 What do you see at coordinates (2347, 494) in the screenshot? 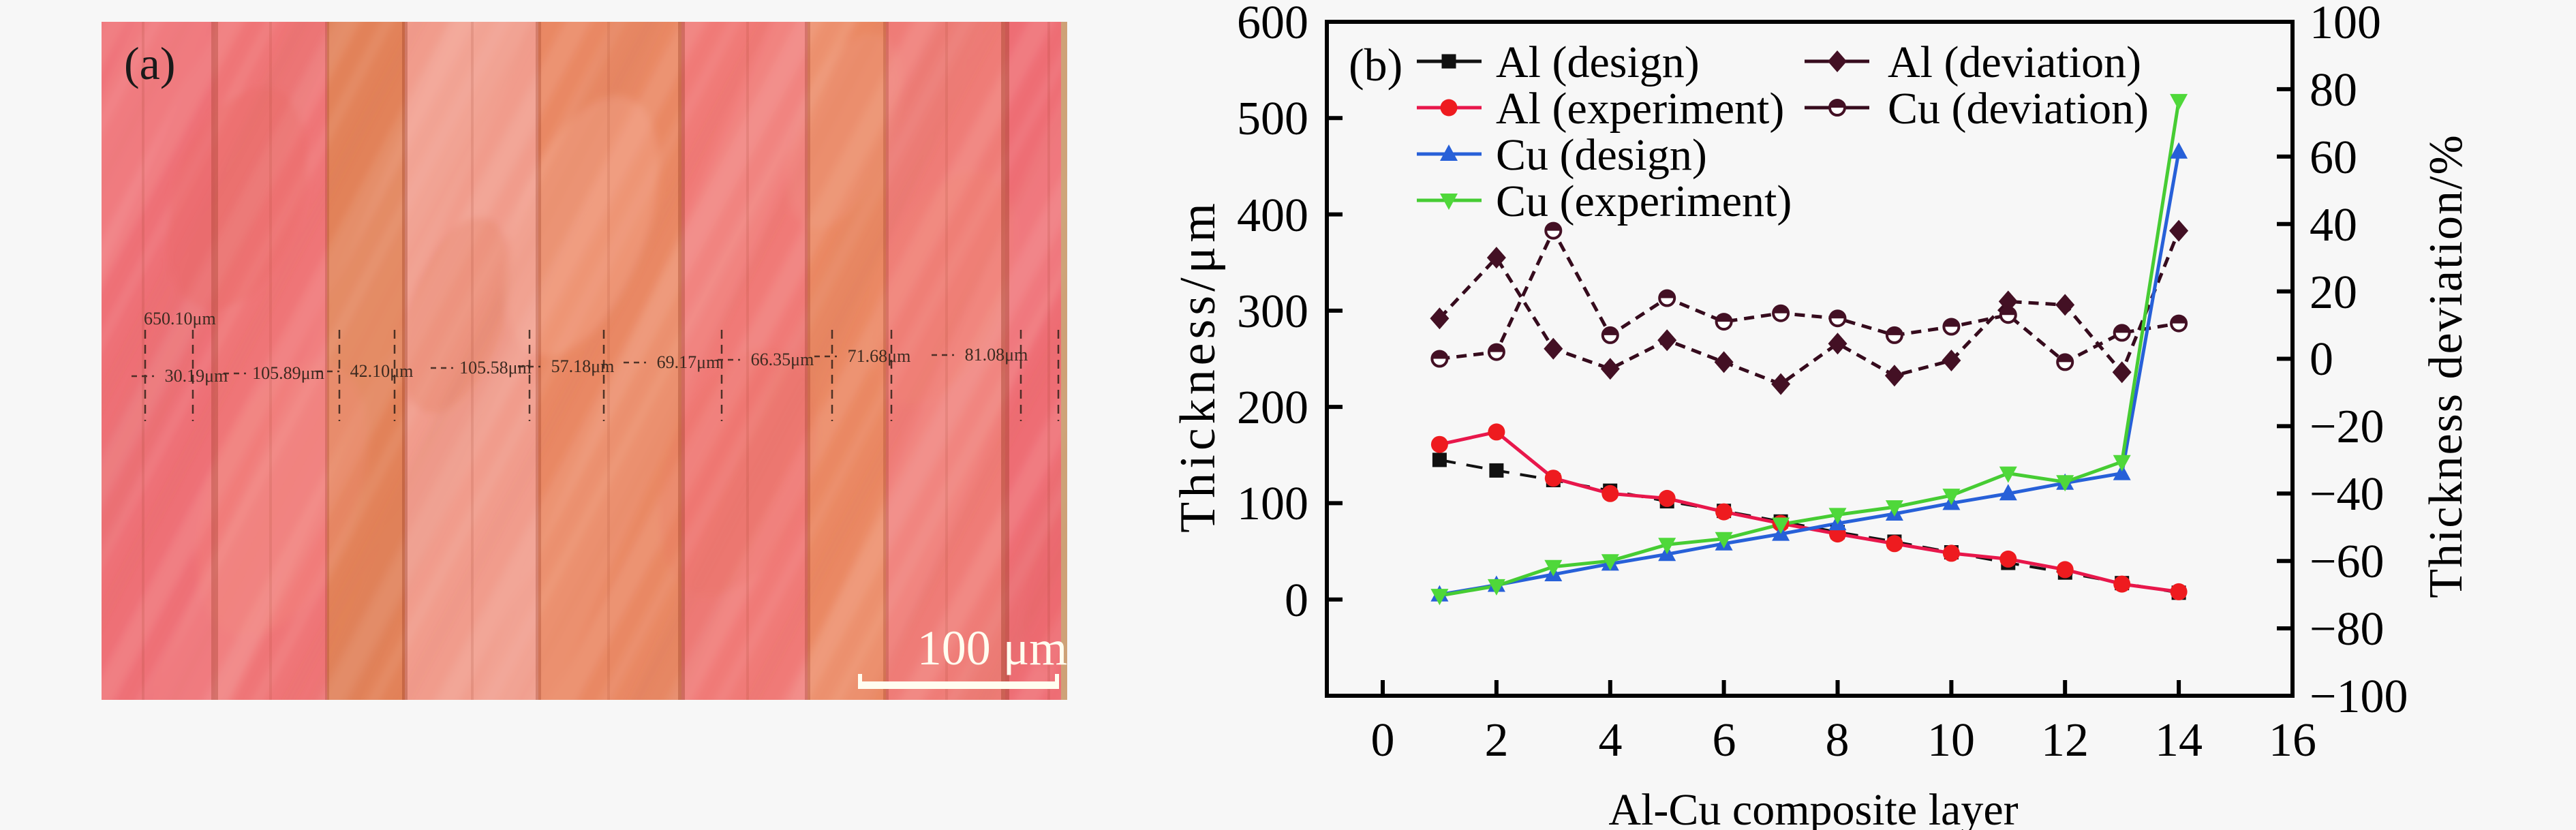
I see `svg-text: −40` at bounding box center [2347, 494].